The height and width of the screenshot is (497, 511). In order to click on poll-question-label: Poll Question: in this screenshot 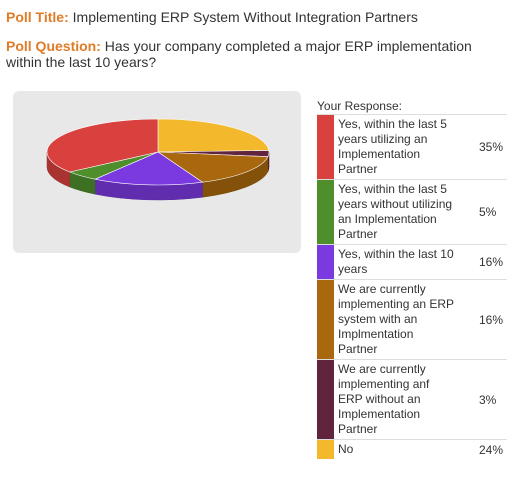, I will do `click(53, 46)`.